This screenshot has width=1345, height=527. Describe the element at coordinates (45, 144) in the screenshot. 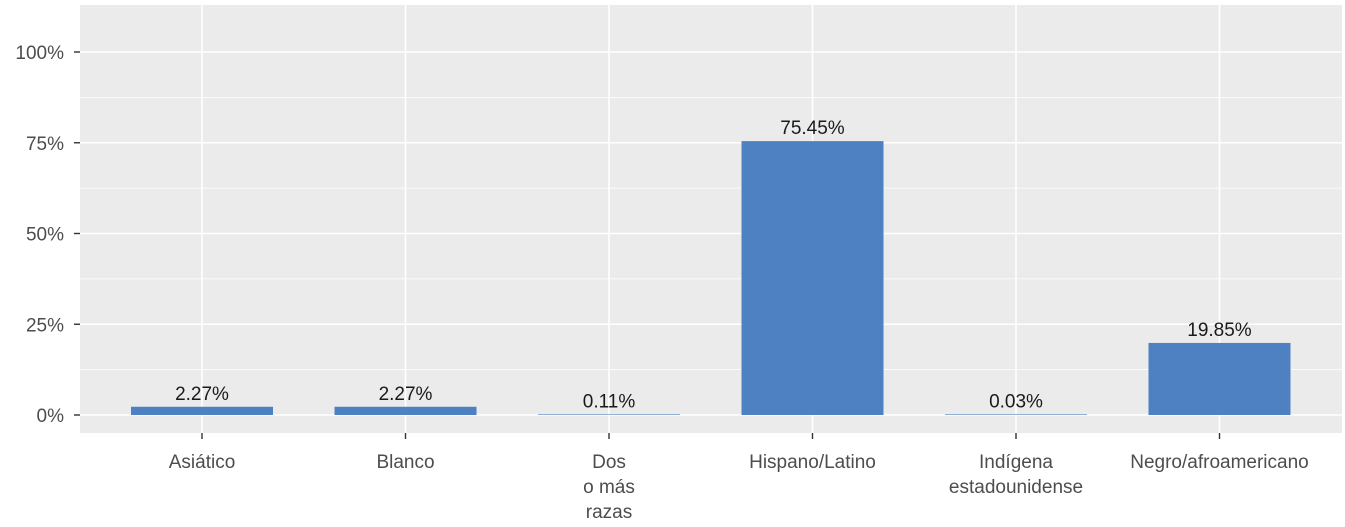

I see `y-tick-label: 75%` at that location.